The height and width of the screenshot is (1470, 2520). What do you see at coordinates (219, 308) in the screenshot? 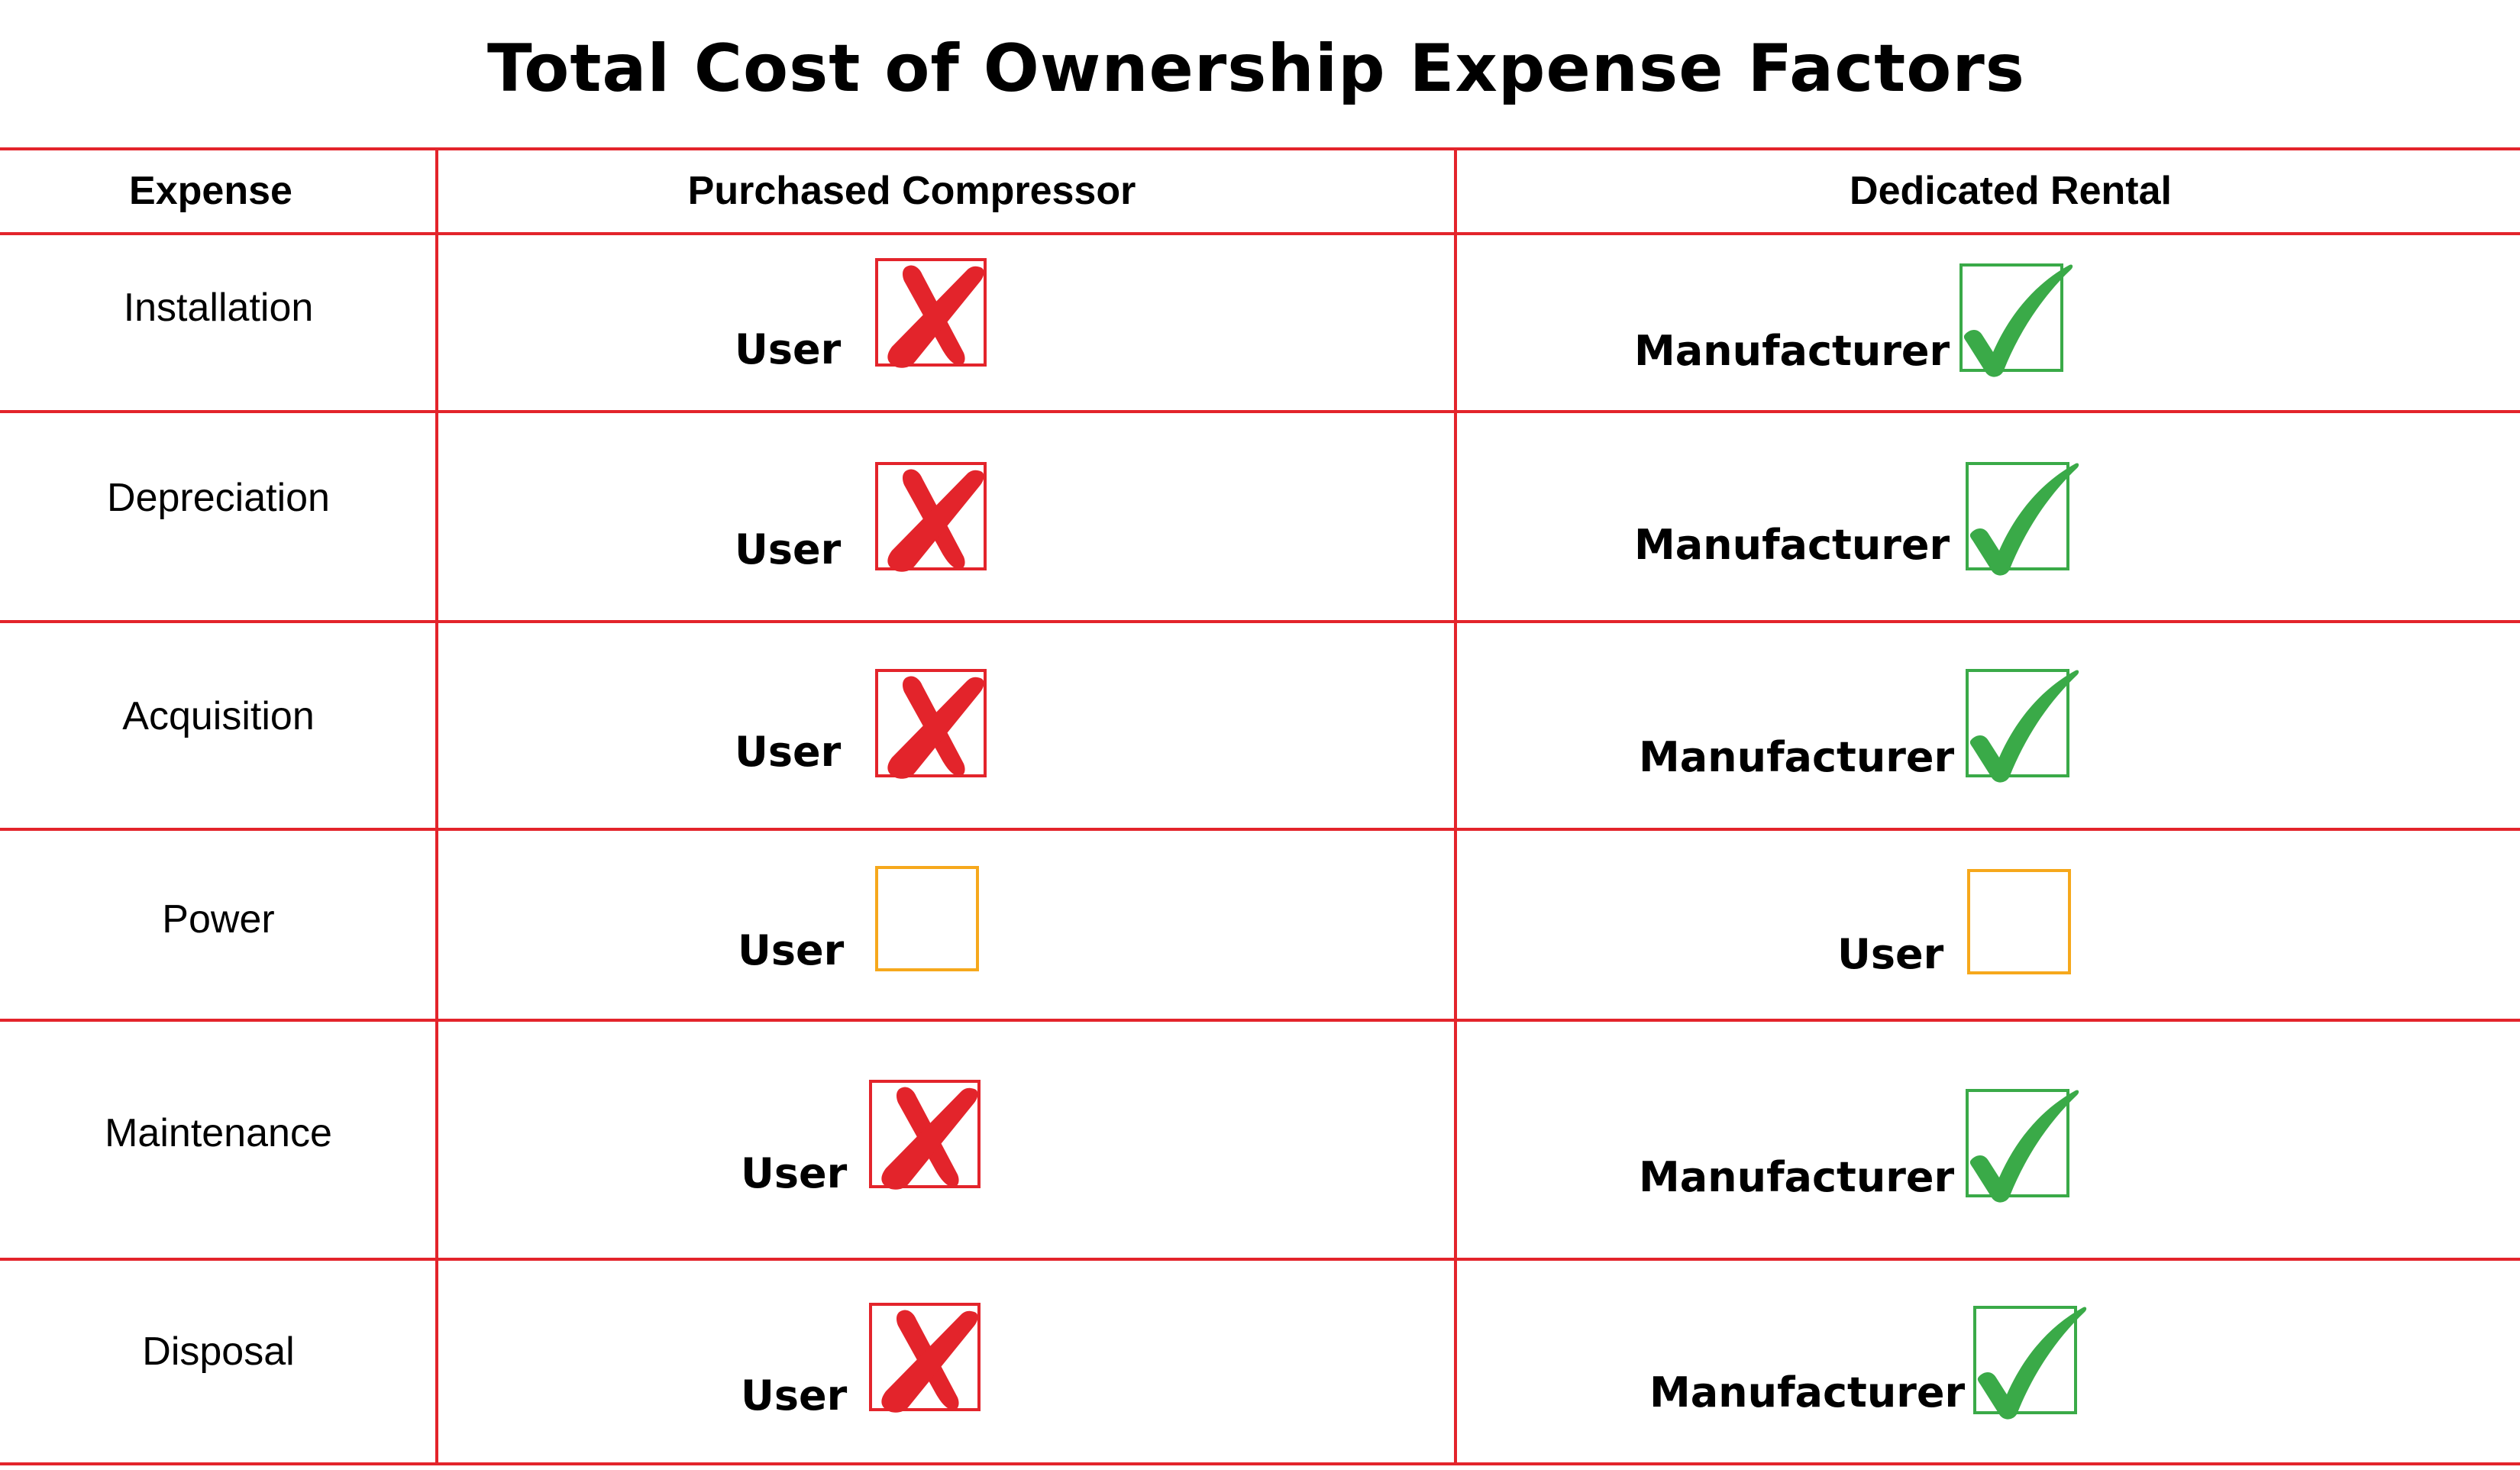
I see `expense-label: Installation` at bounding box center [219, 308].